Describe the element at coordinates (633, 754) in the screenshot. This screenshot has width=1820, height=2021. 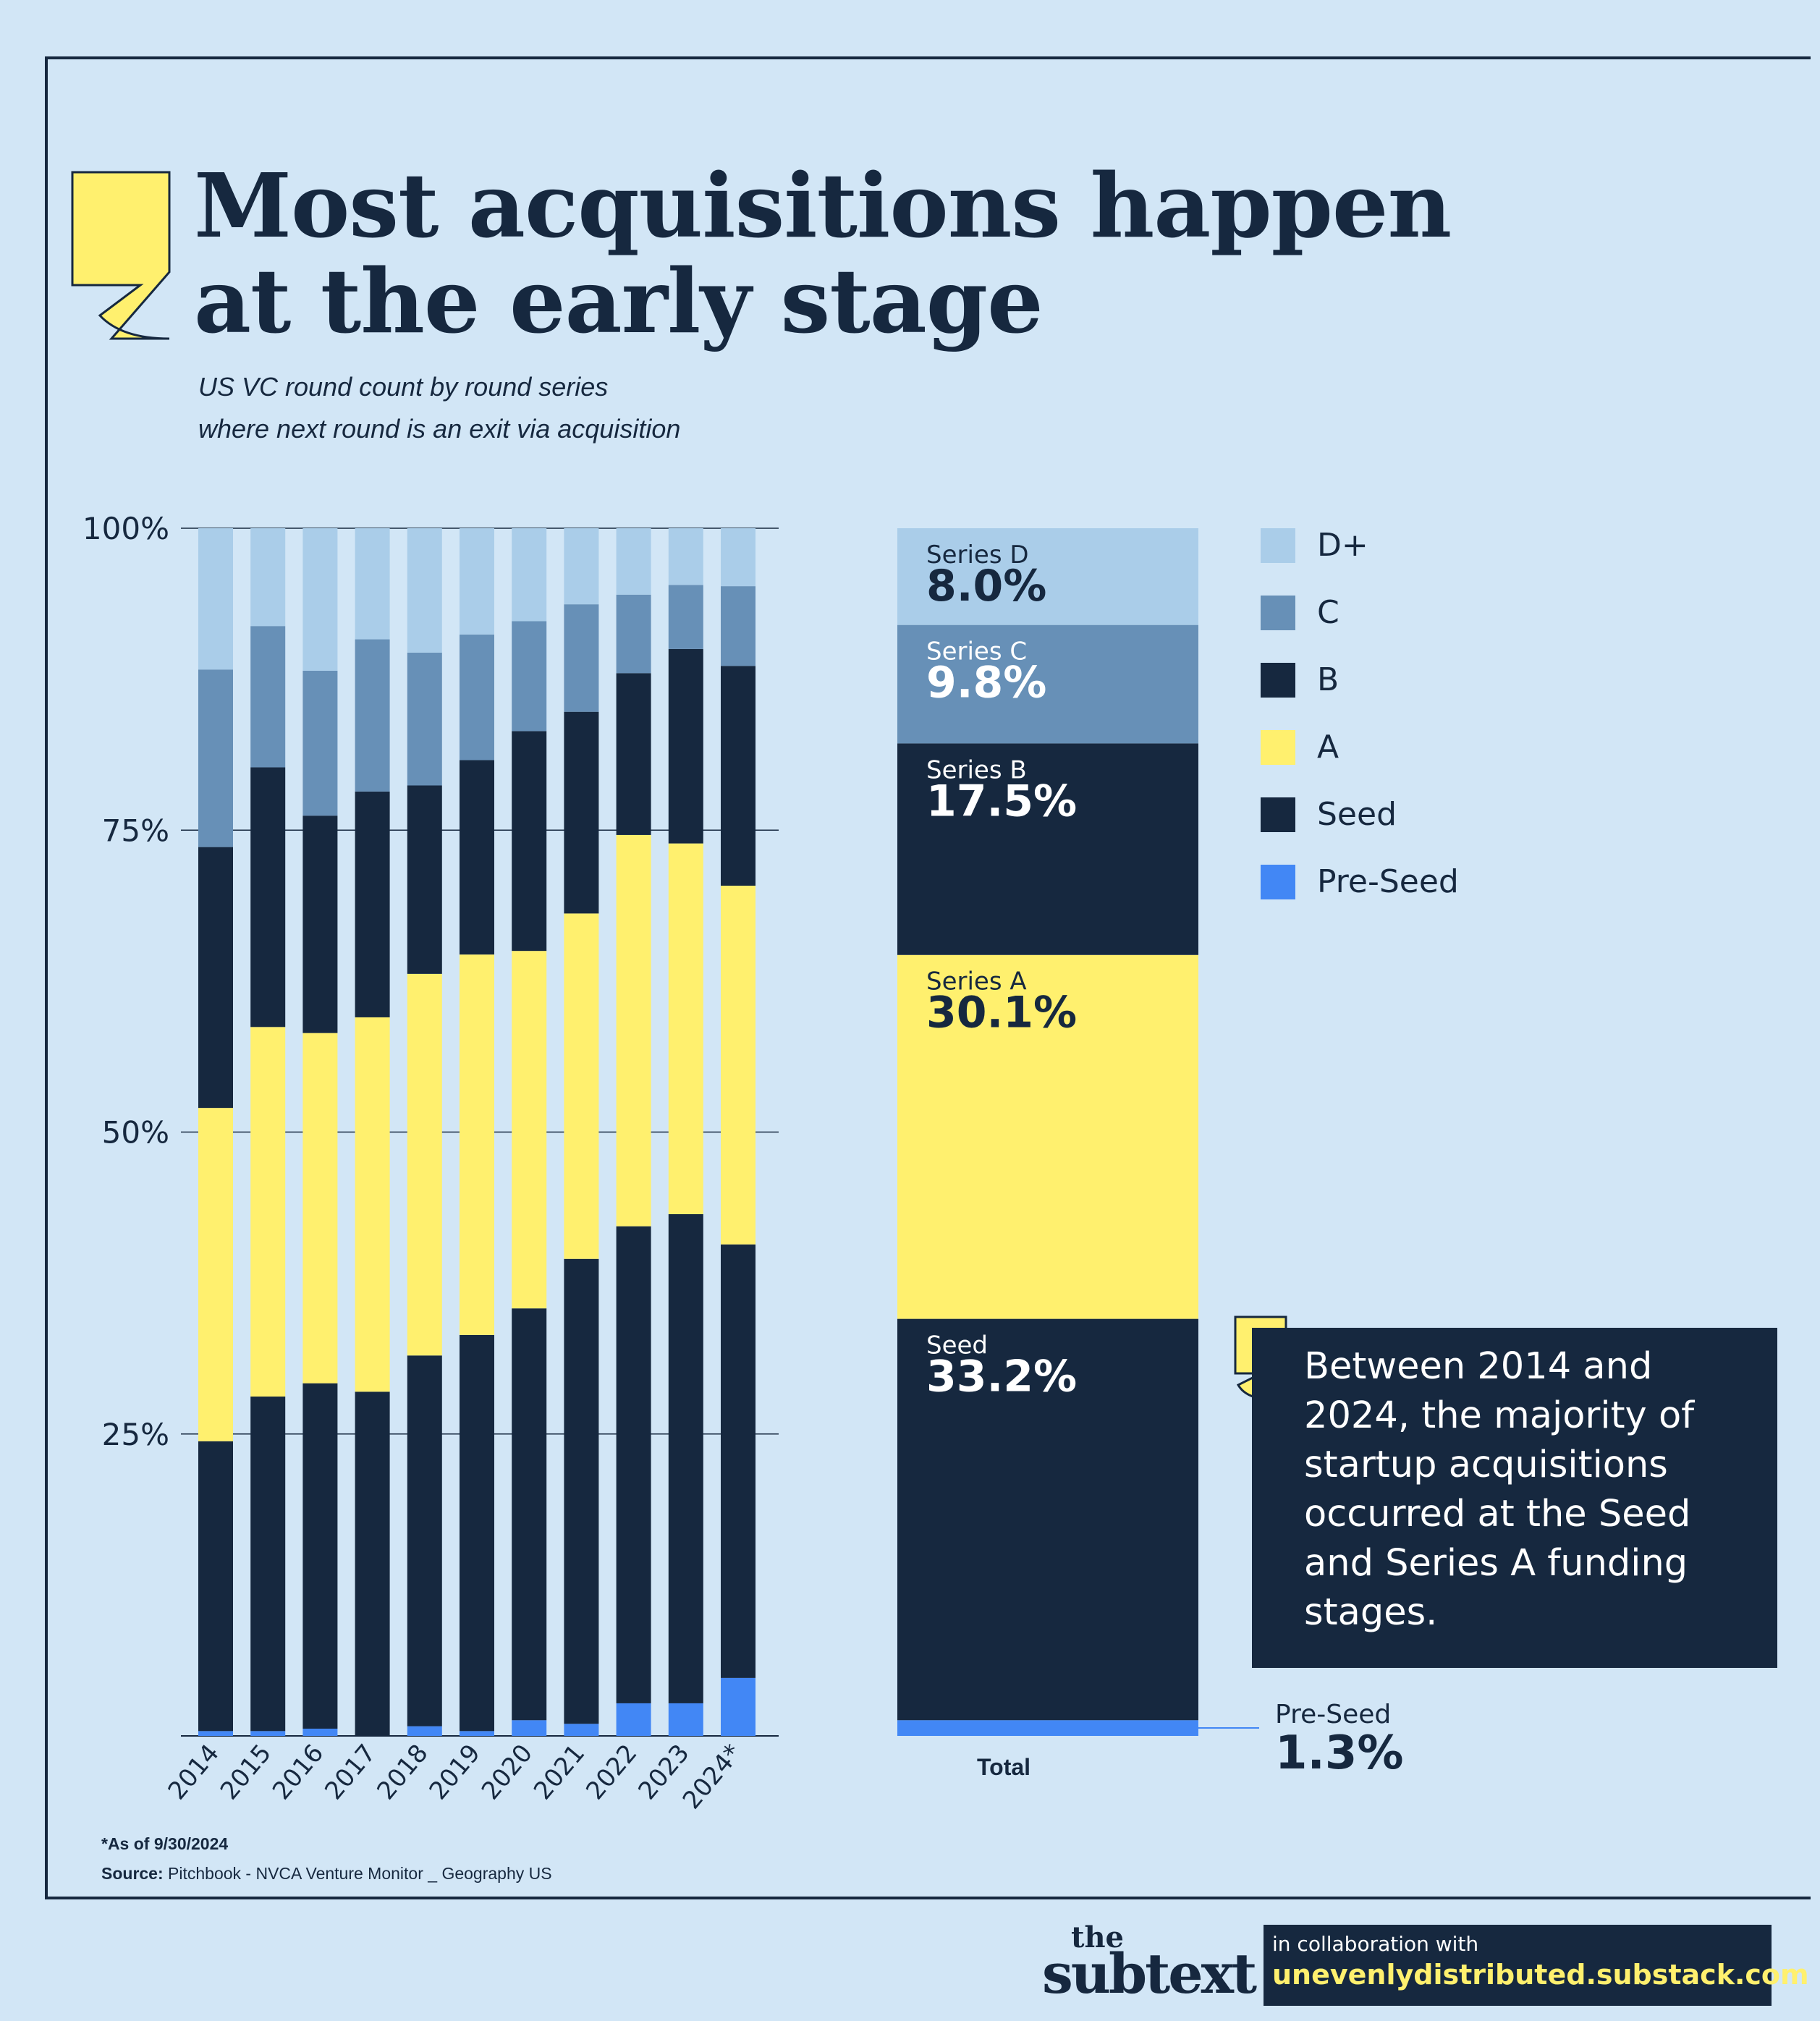
I see `bar-2022-b` at that location.